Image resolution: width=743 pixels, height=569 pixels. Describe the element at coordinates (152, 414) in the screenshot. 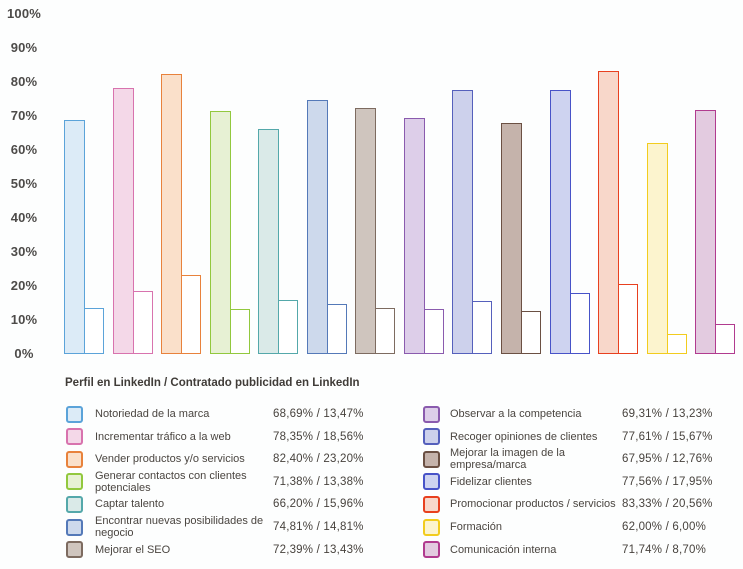

I see `legend-label: Notoriedad de la marca` at that location.